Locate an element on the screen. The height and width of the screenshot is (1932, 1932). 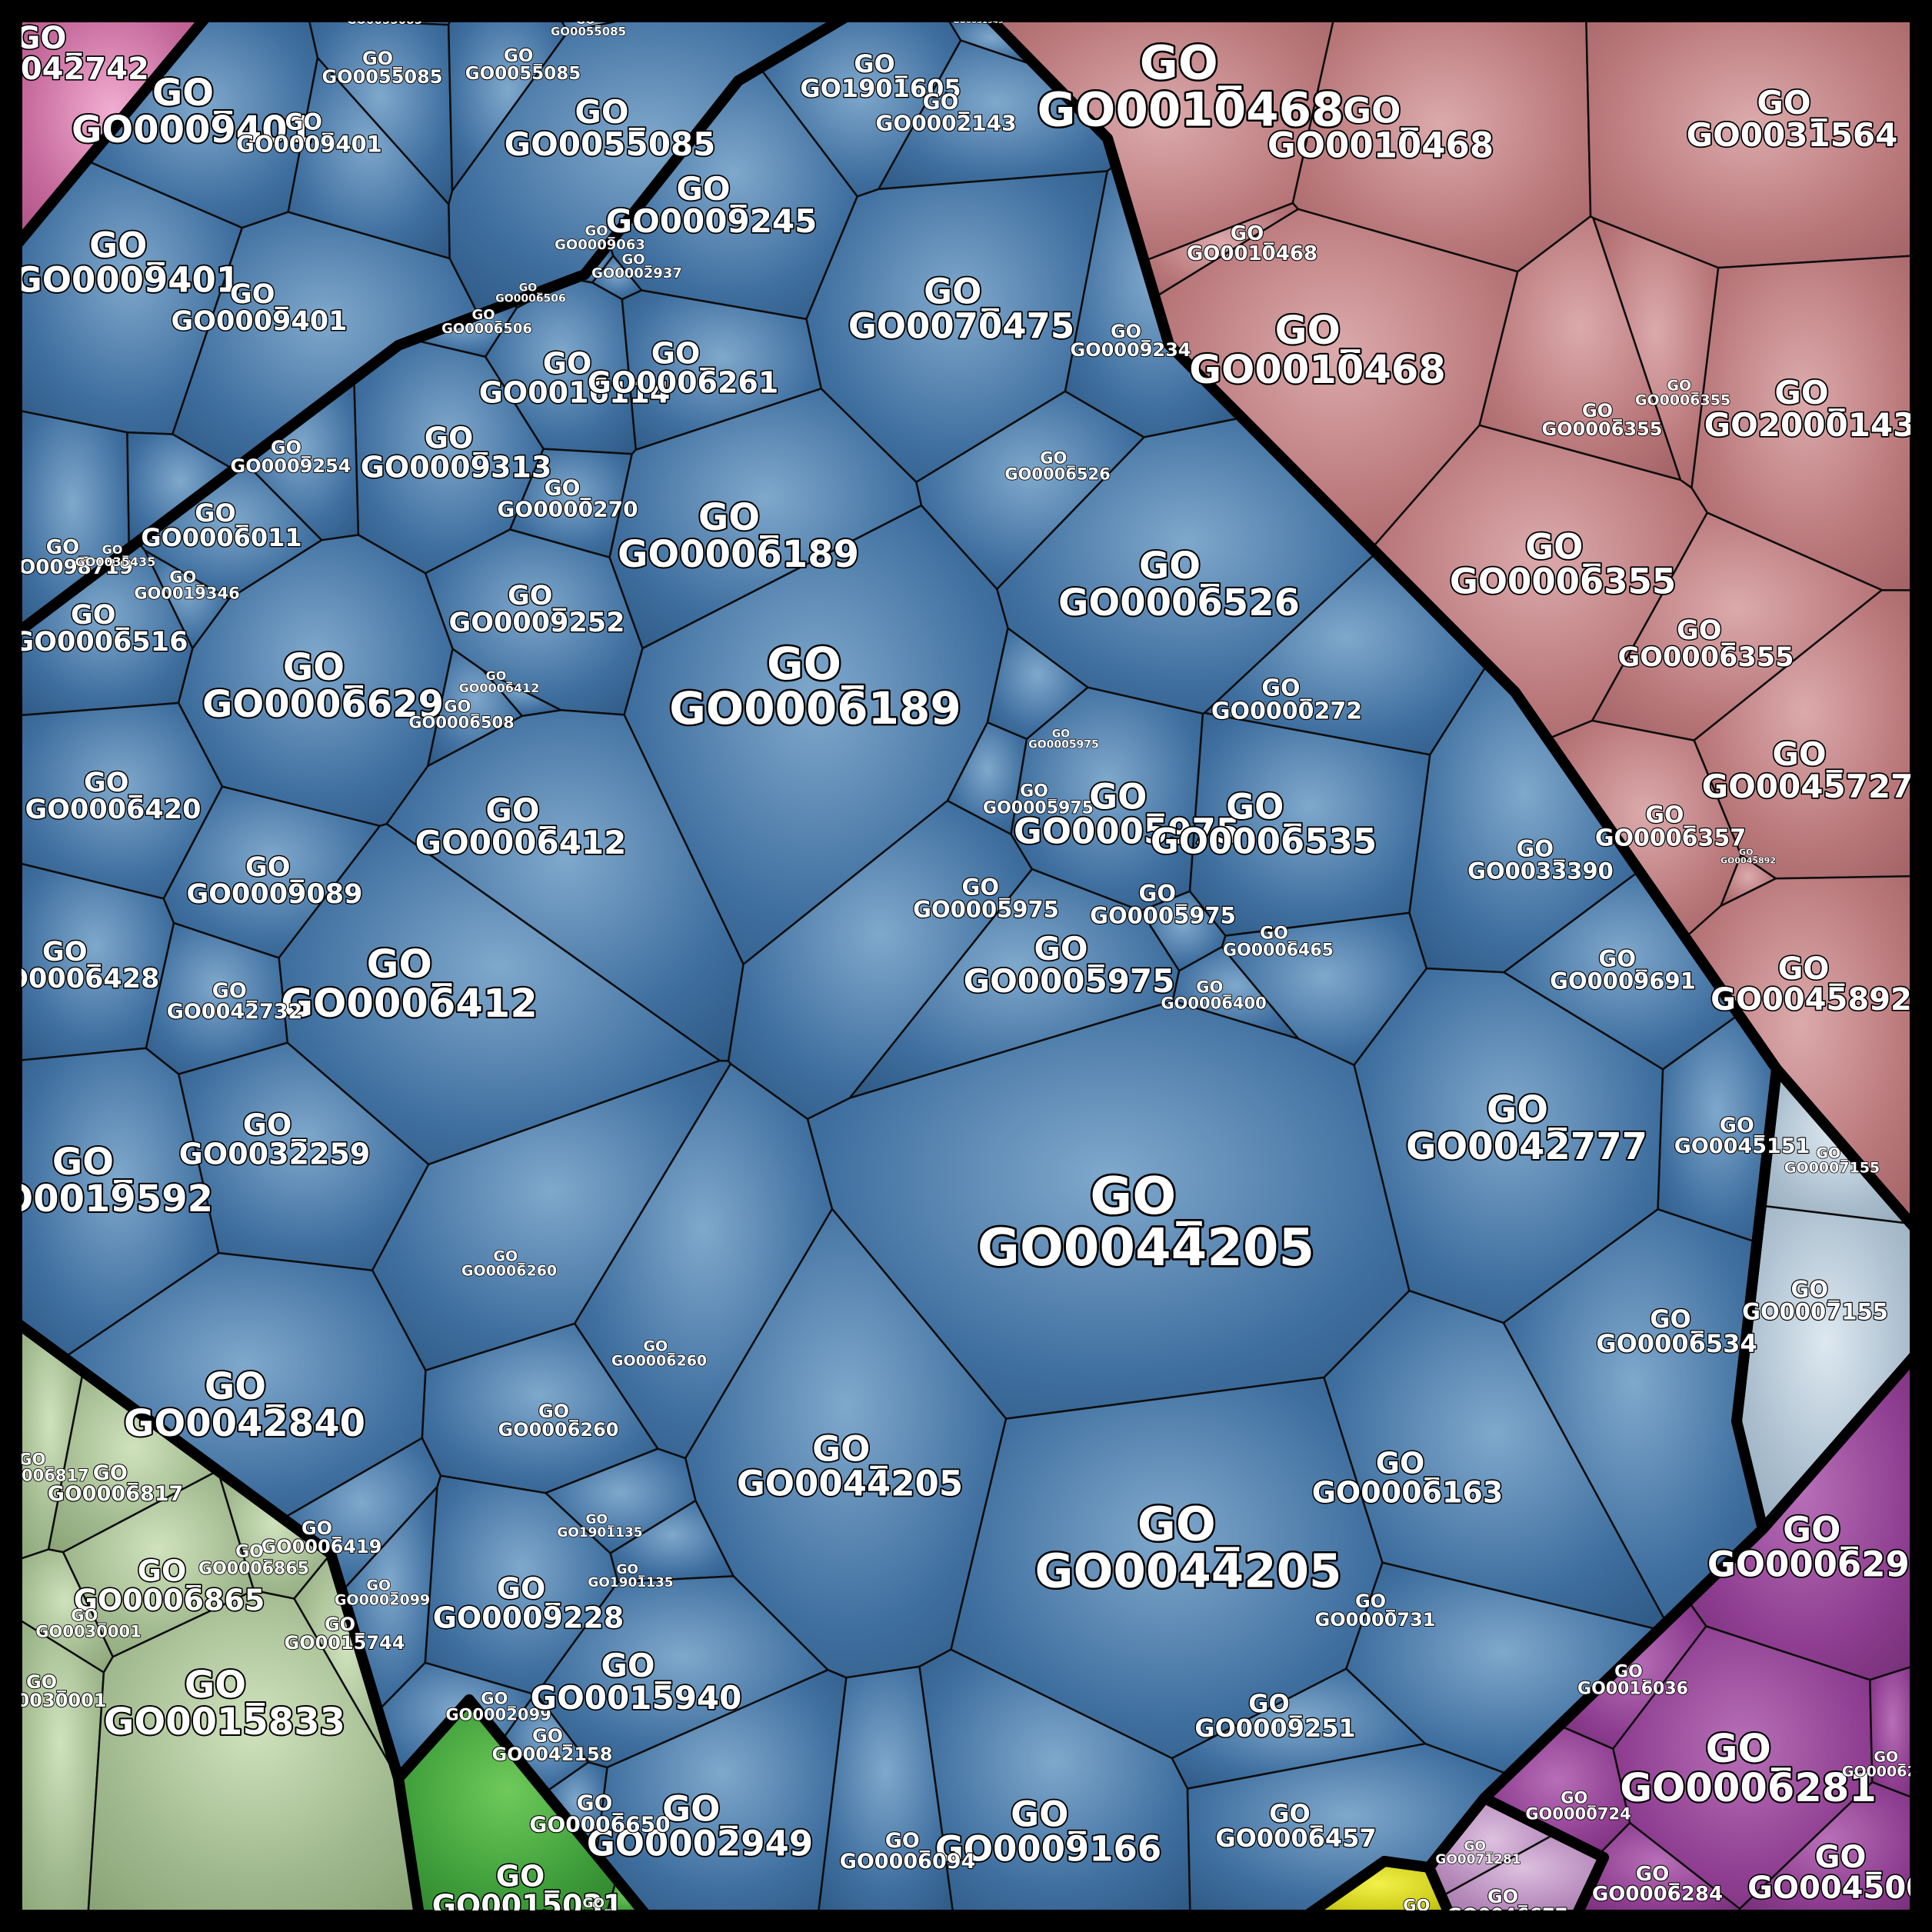
treemap-cell-go0015940 is located at coordinates (682, 1672).